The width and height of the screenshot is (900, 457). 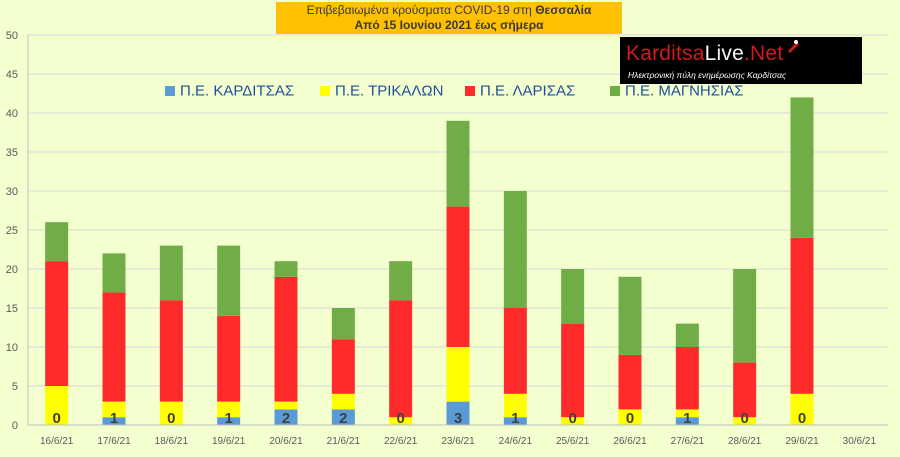 What do you see at coordinates (15, 387) in the screenshot?
I see `y-tick-label: 5` at bounding box center [15, 387].